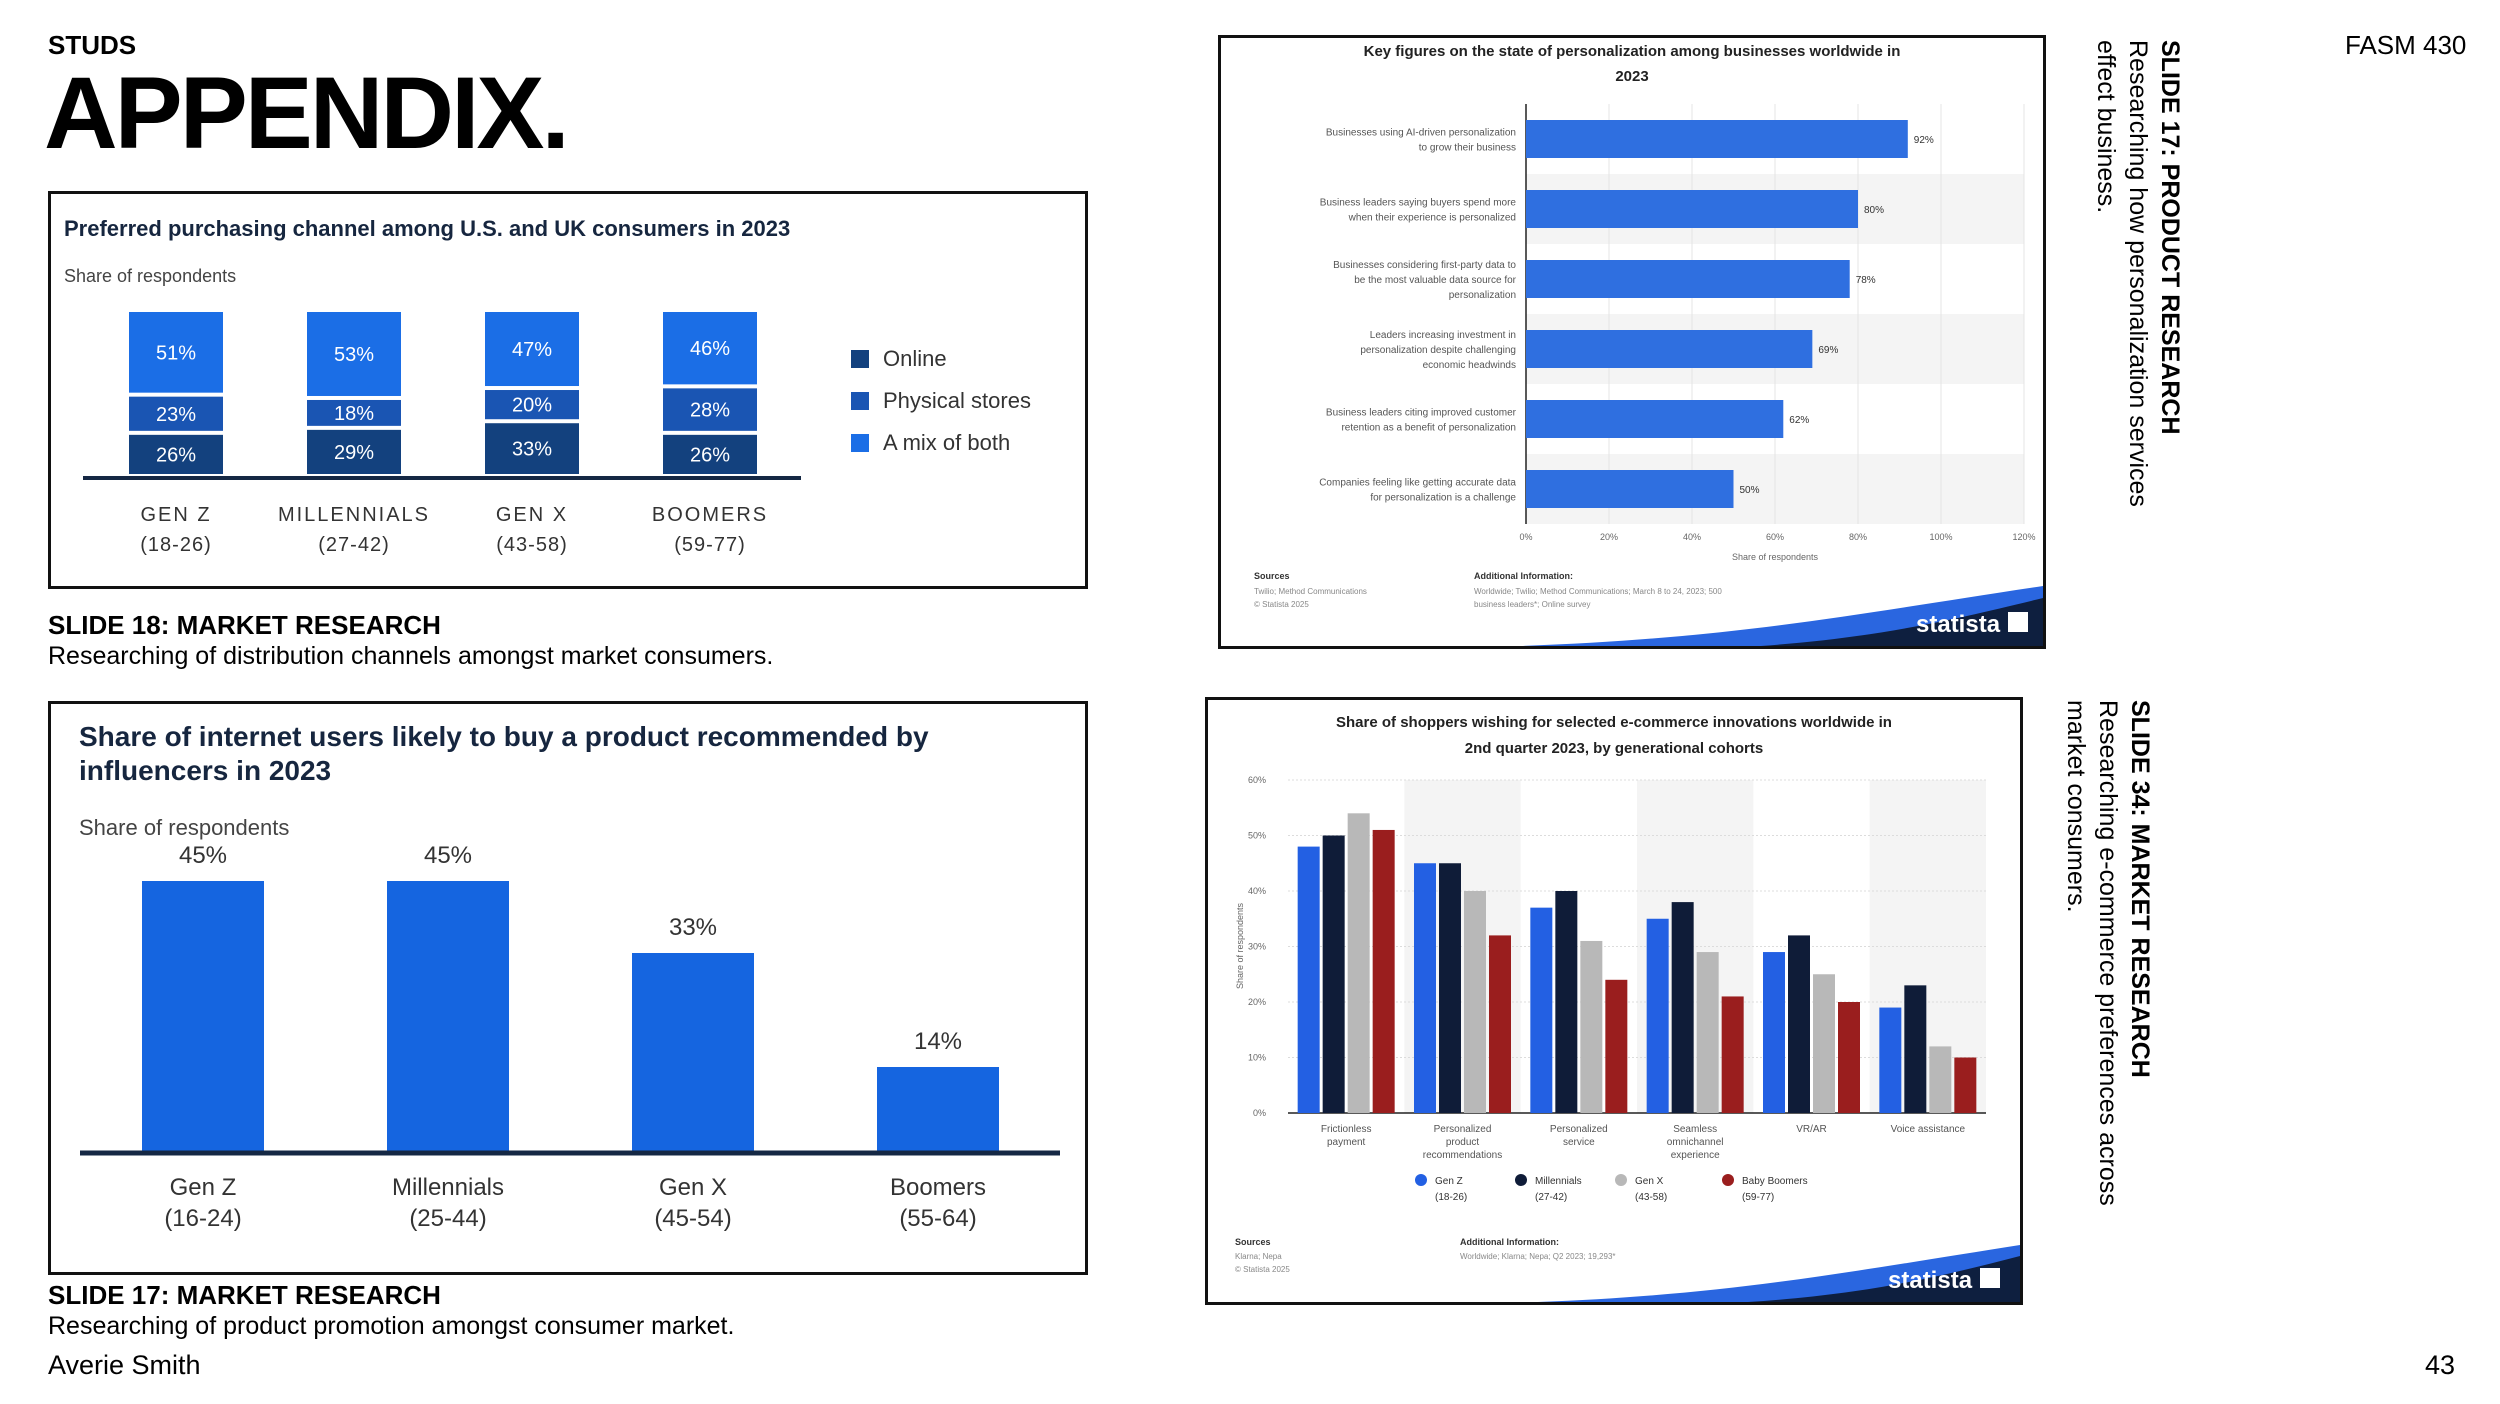 Image resolution: width=2500 pixels, height=1404 pixels. What do you see at coordinates (1695, 1142) in the screenshot?
I see `category-label: omnichannel` at bounding box center [1695, 1142].